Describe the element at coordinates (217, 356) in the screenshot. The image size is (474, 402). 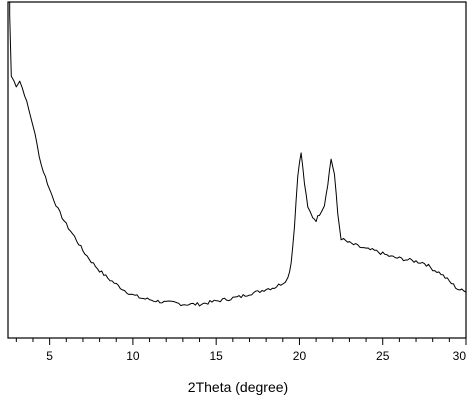
I see `x-tick-label: 15` at that location.